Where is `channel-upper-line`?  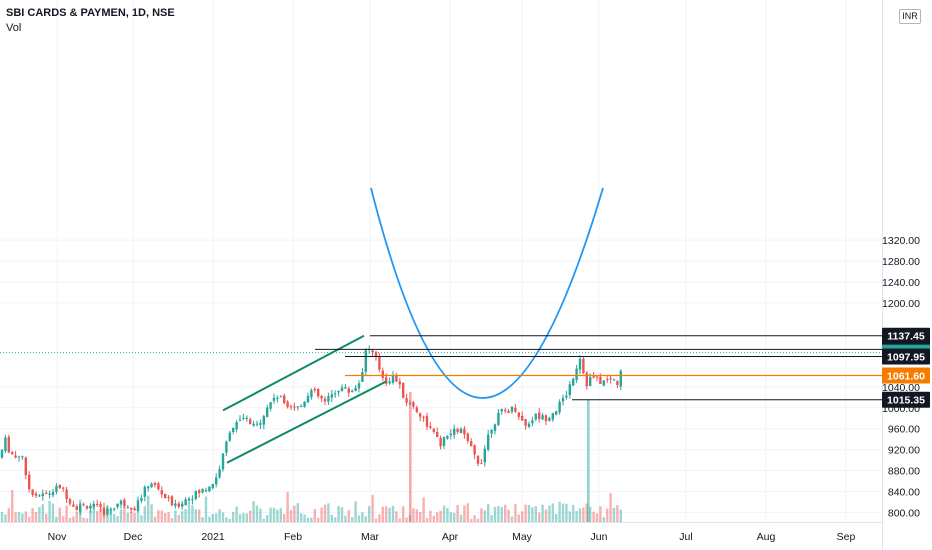 channel-upper-line is located at coordinates (293, 373).